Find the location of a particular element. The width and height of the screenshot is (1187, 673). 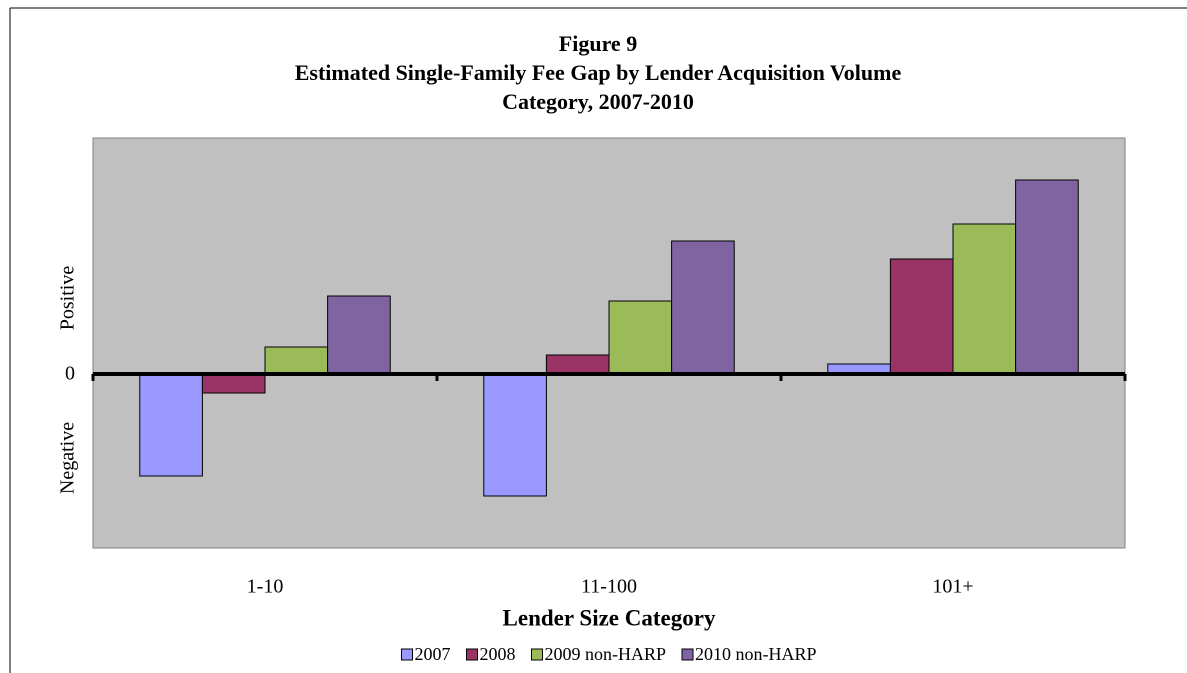

y-tick-label: 0 is located at coordinates (70, 374).